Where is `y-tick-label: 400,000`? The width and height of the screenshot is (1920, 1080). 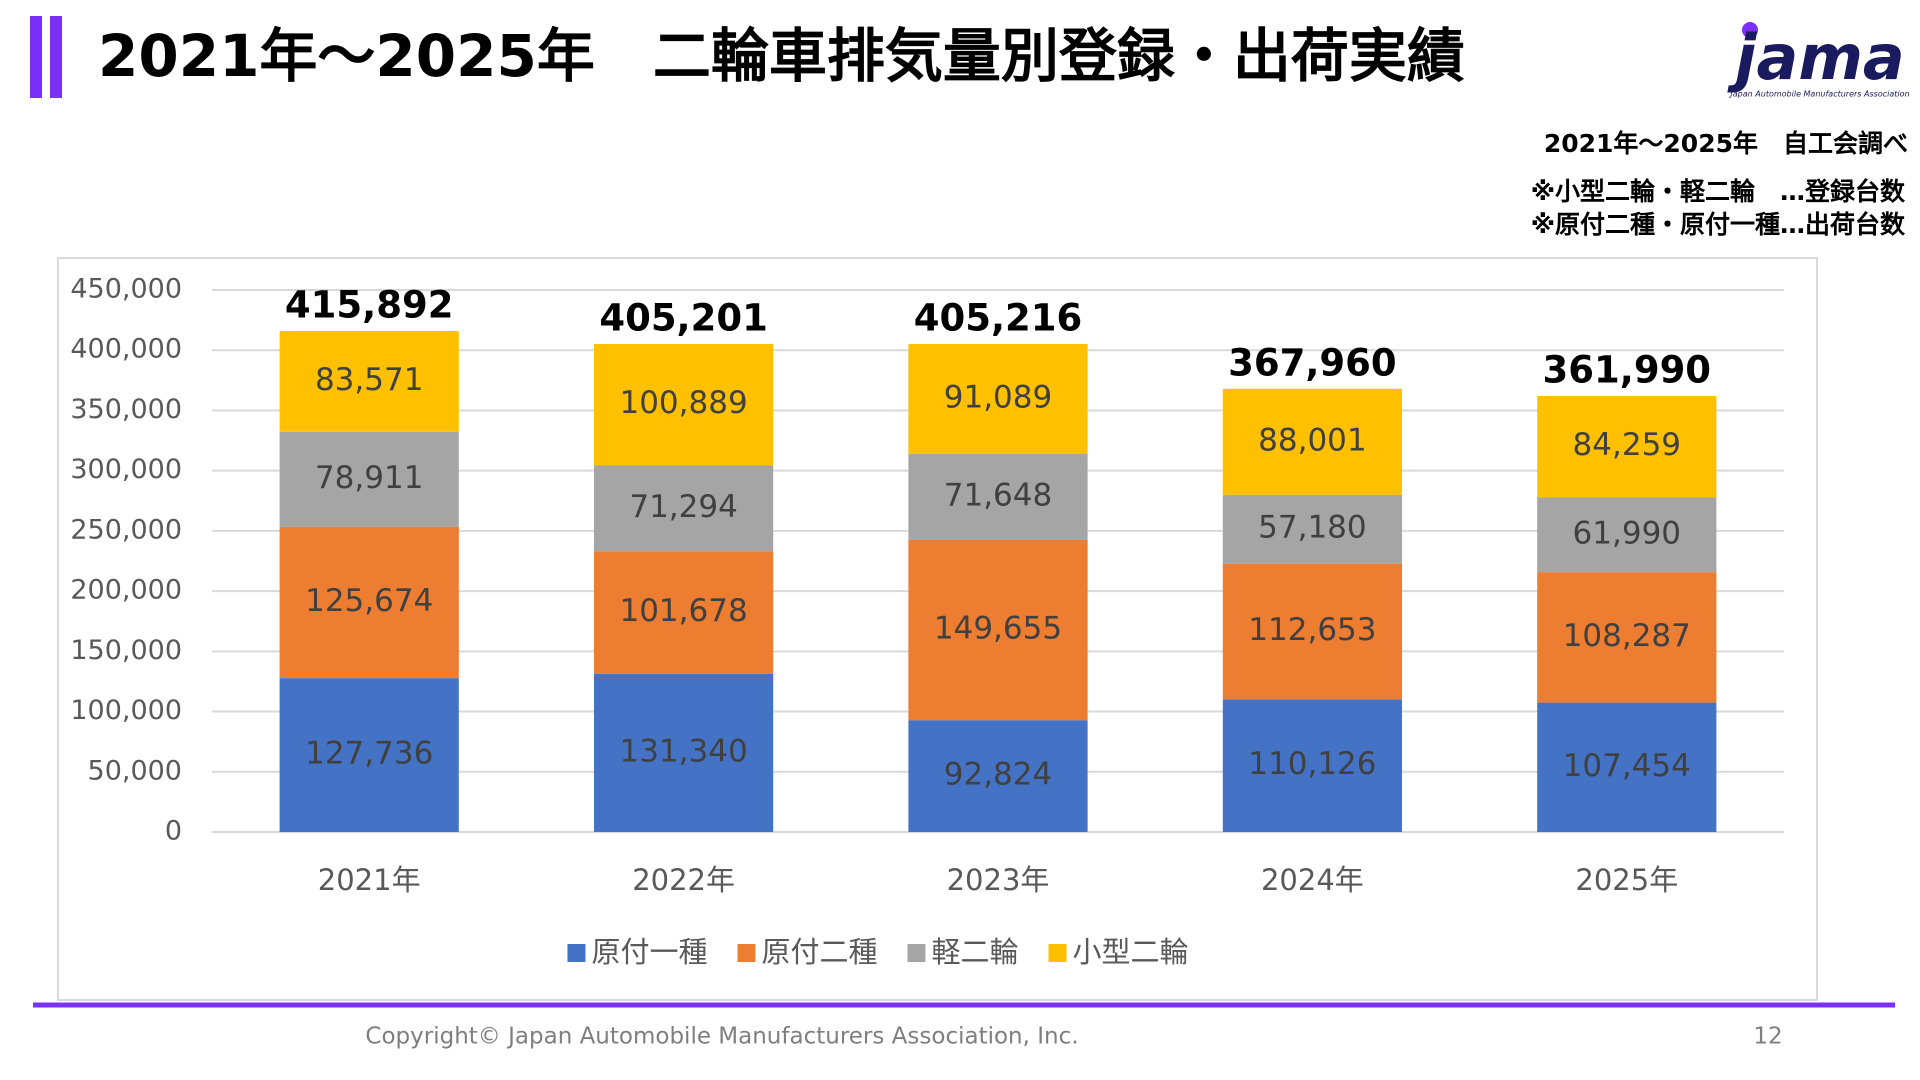
y-tick-label: 400,000 is located at coordinates (126, 349).